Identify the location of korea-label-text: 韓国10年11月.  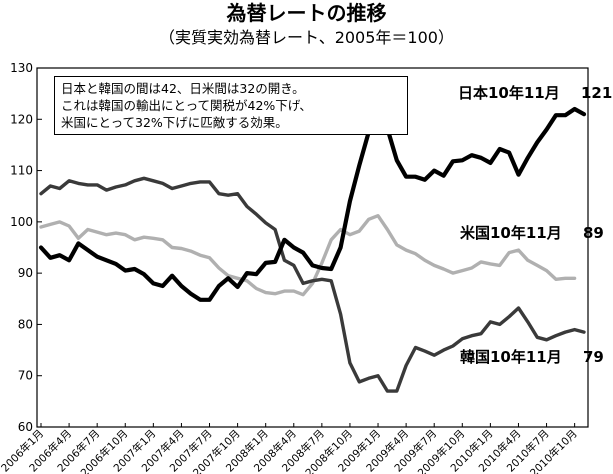
(511, 357).